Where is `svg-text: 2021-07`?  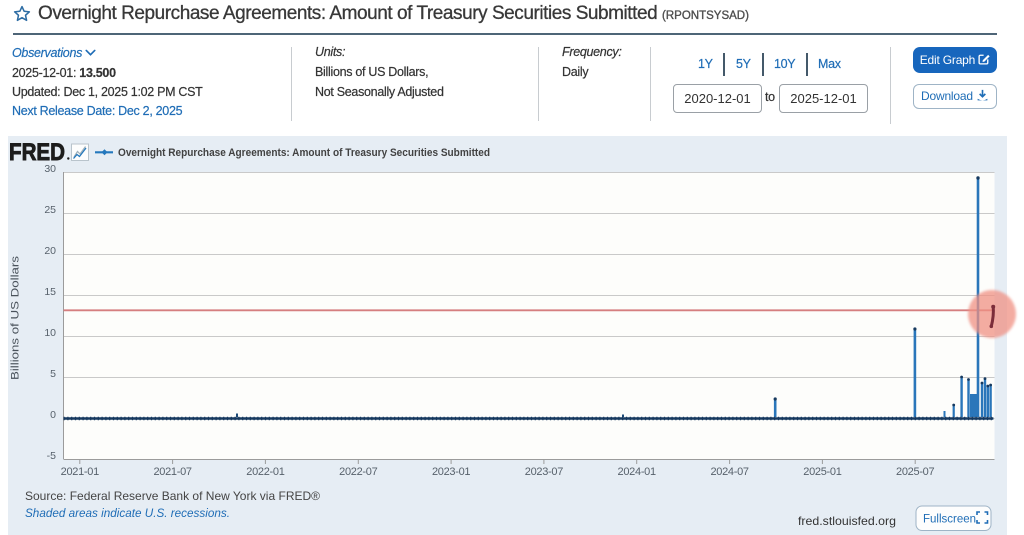
svg-text: 2021-07 is located at coordinates (172, 472).